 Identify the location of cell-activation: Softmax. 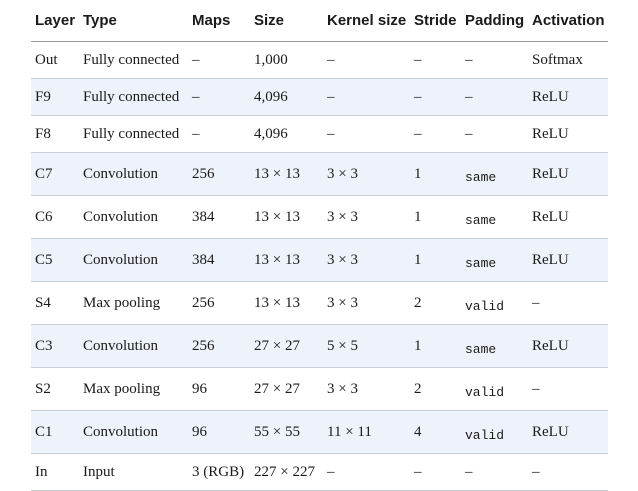
(568, 60).